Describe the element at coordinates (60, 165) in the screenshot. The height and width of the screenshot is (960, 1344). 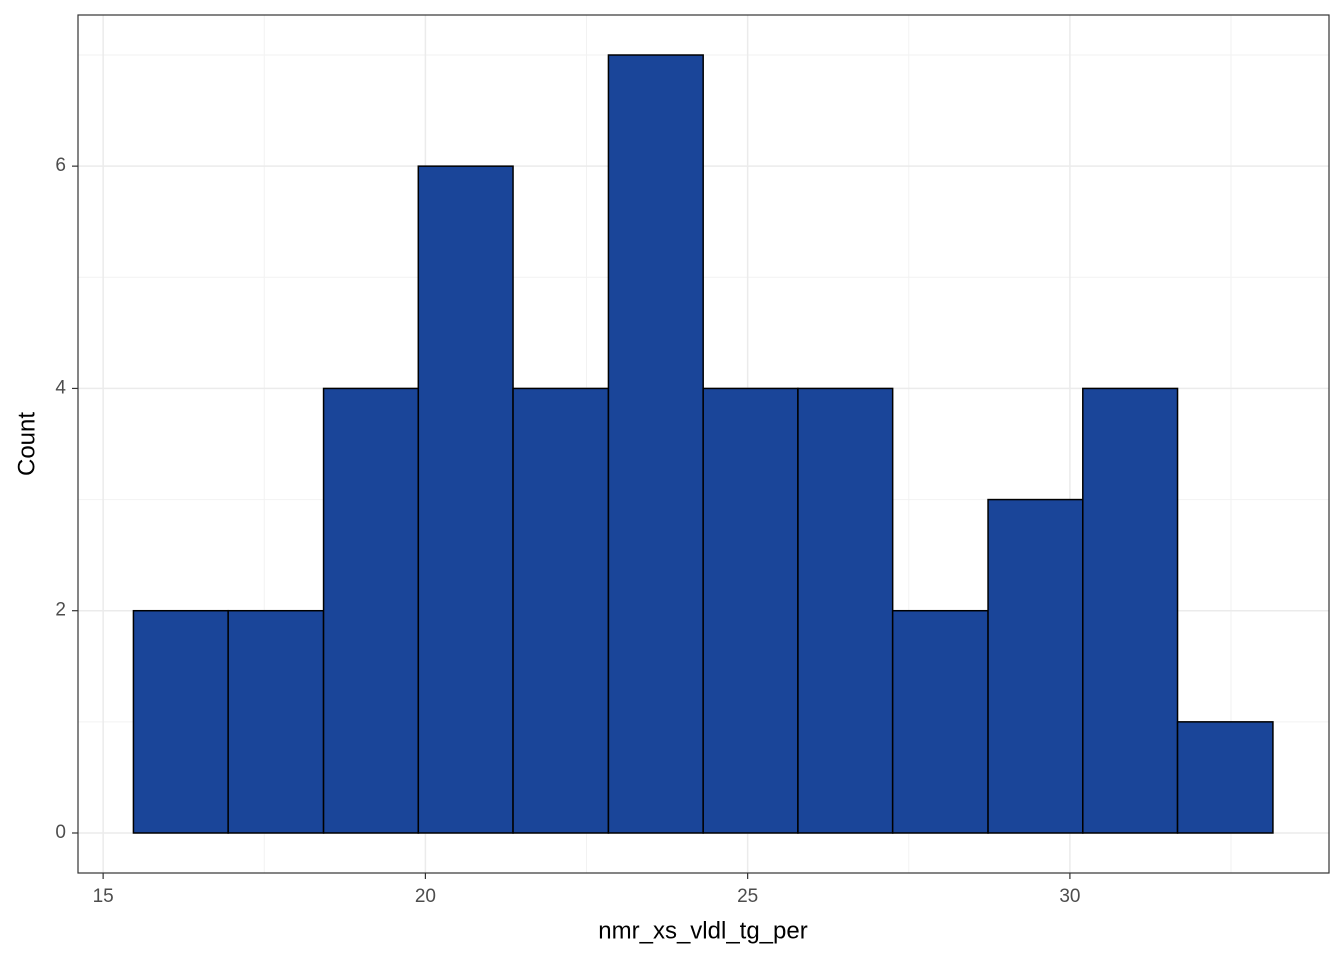
I see `y-tick-label: 6` at that location.